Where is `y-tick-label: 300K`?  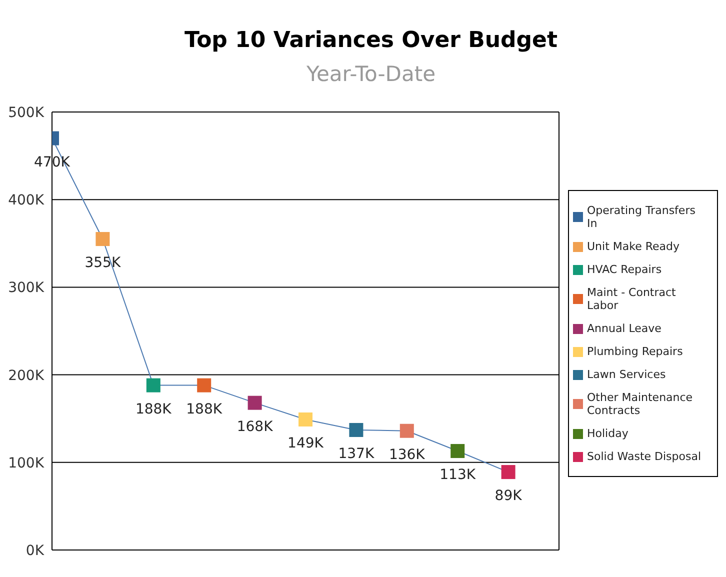 y-tick-label: 300K is located at coordinates (26, 288).